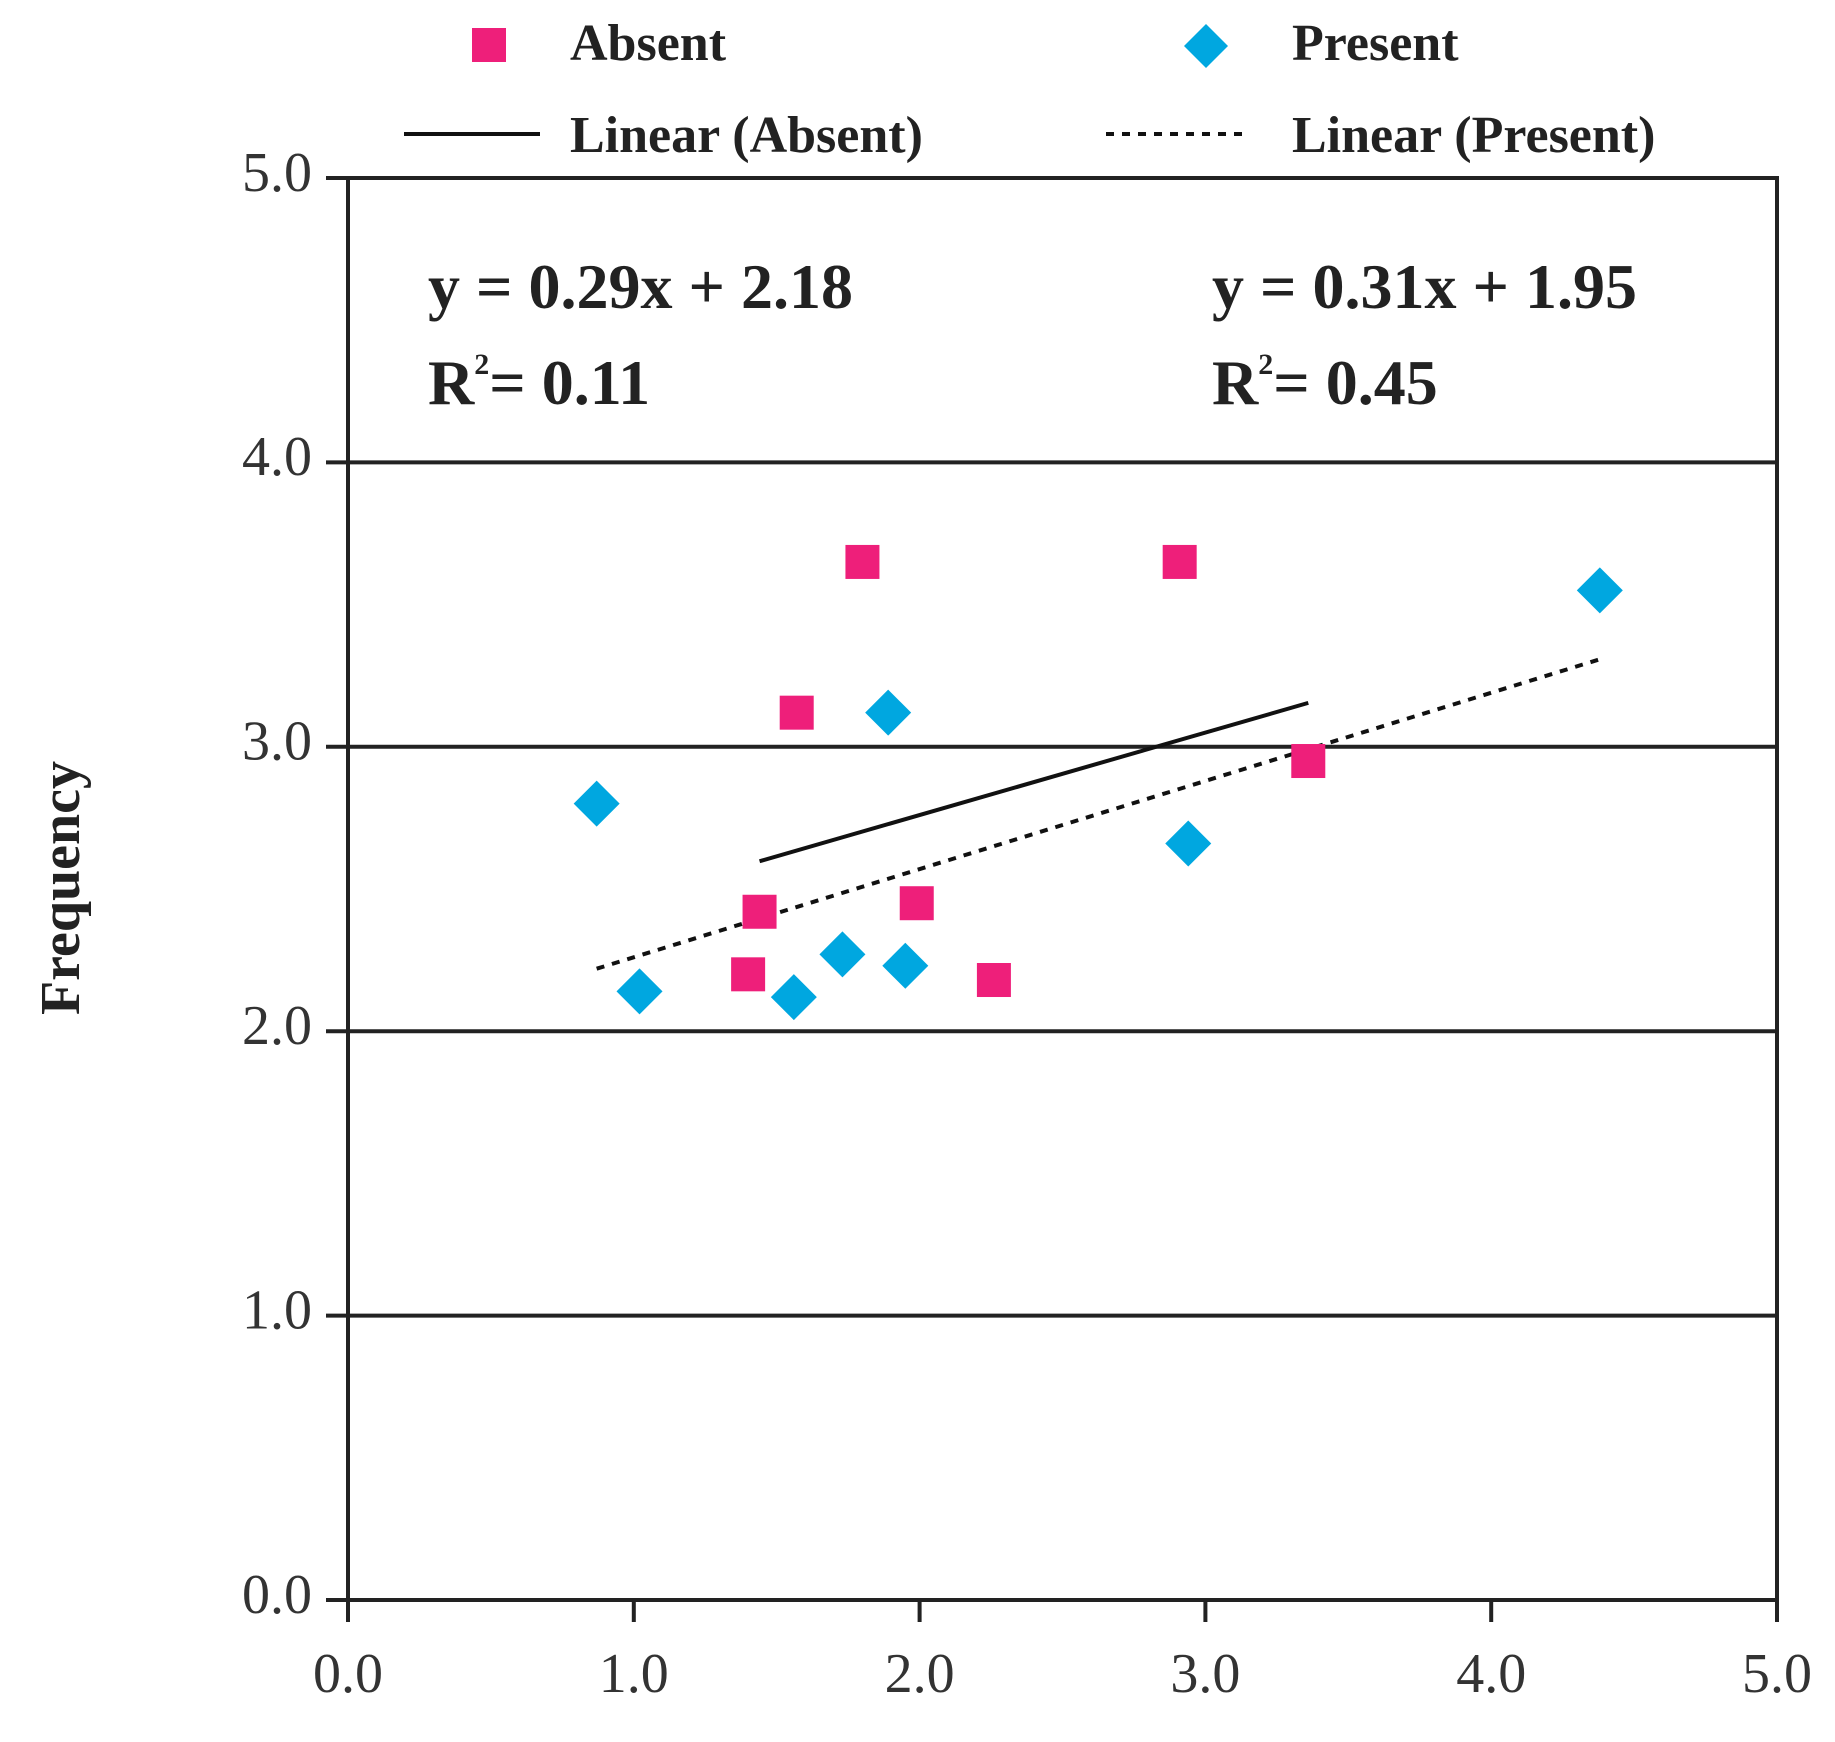 The width and height of the screenshot is (1835, 1742). What do you see at coordinates (1355, 382) in the screenshot?
I see `present-r-squared-value: = 0.45` at bounding box center [1355, 382].